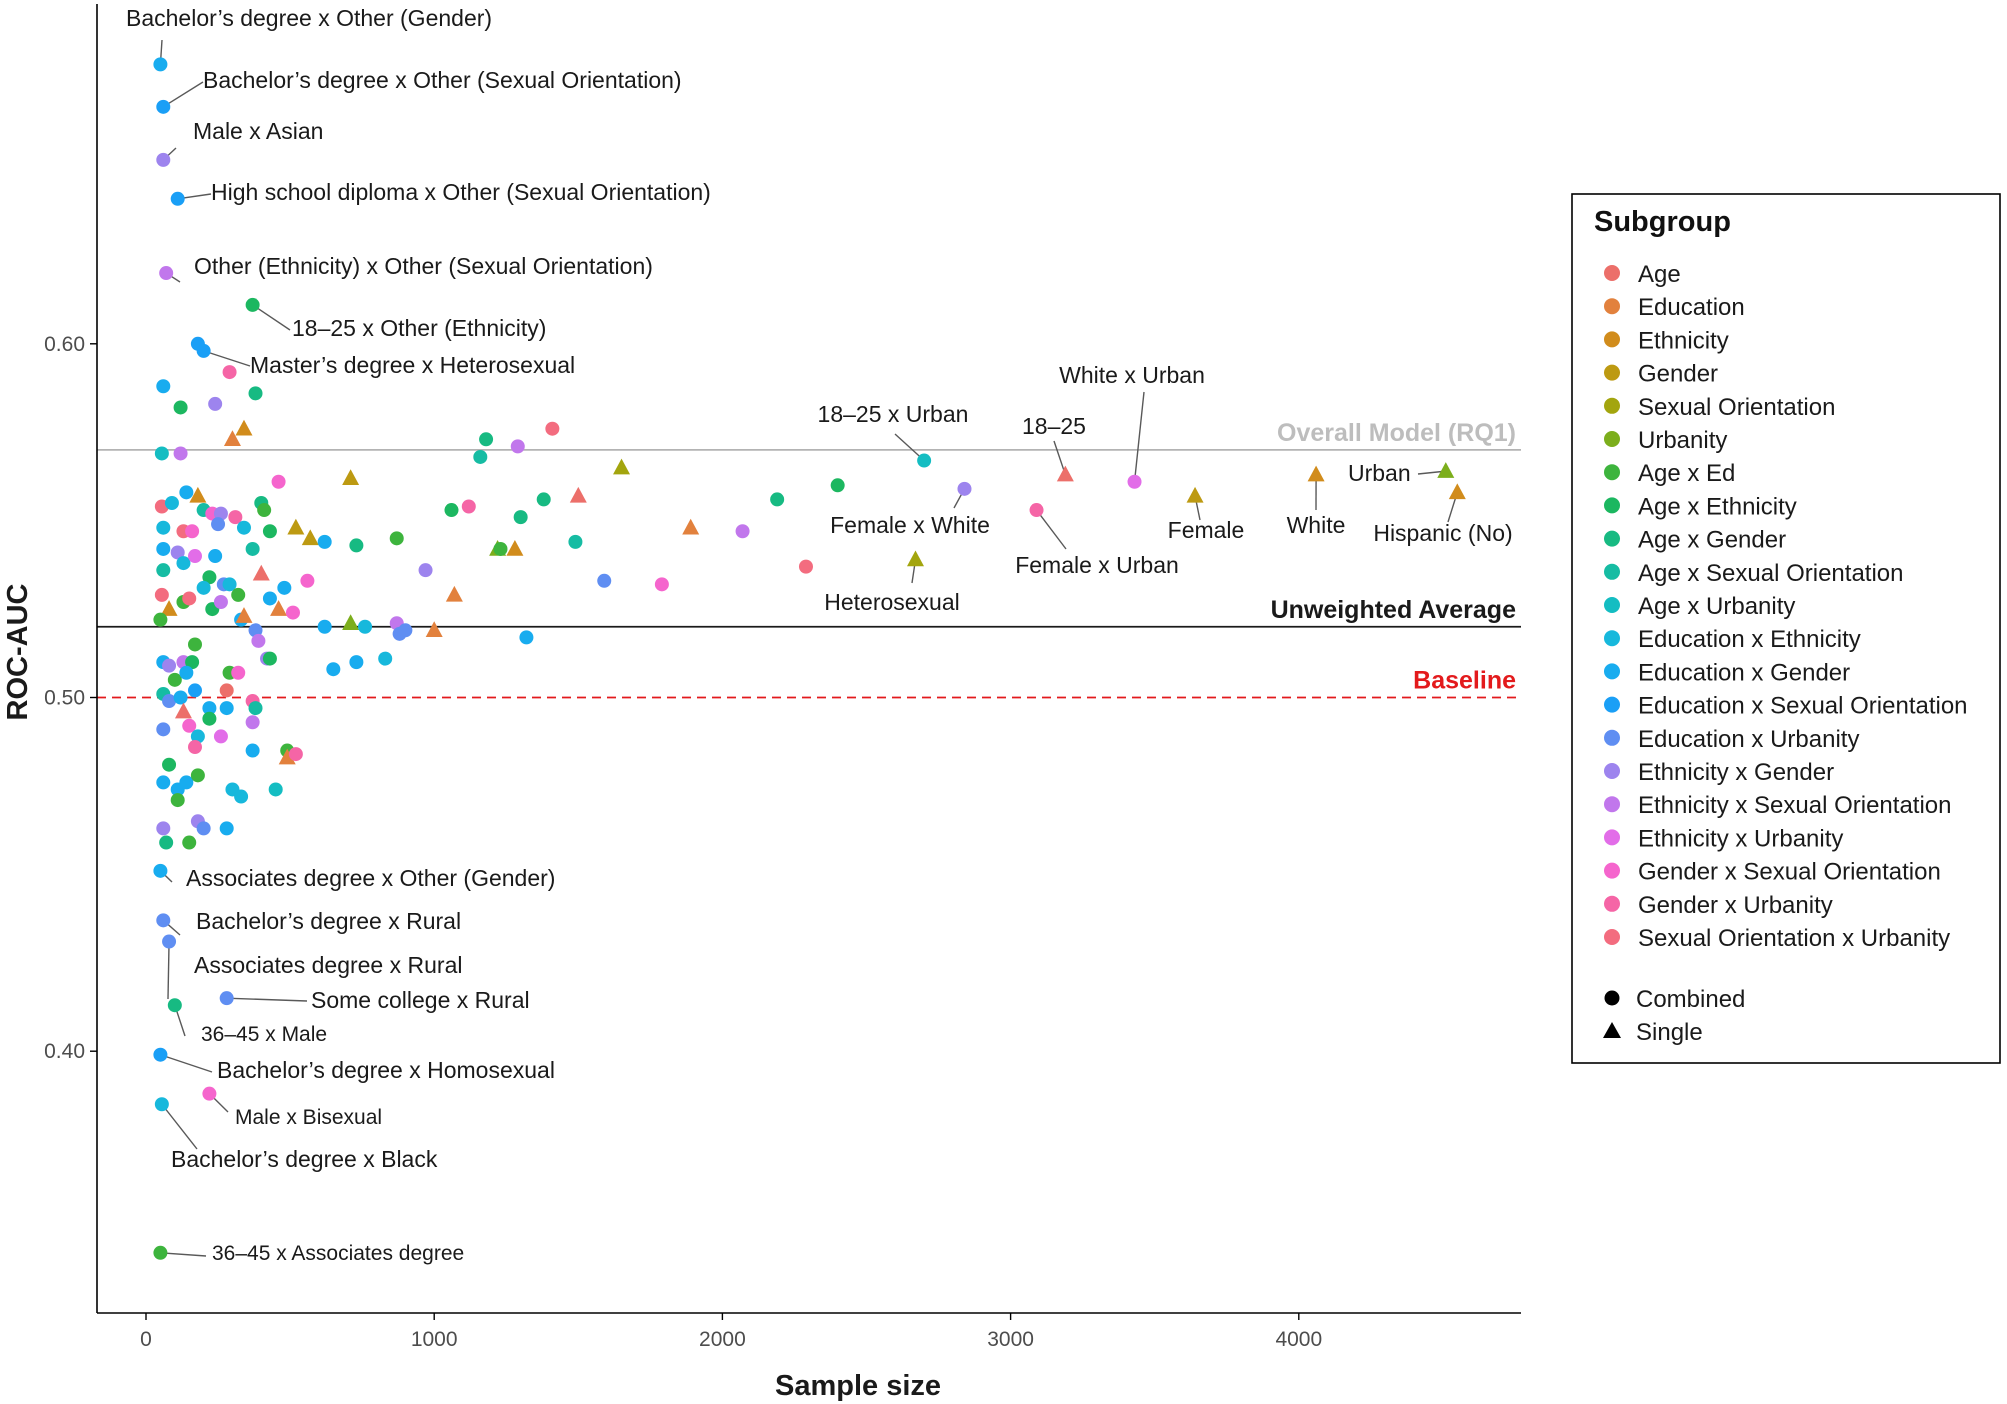  Describe the element at coordinates (309, 18) in the screenshot. I see `point-label: Bachelor’s degree x Other (Gender)` at that location.